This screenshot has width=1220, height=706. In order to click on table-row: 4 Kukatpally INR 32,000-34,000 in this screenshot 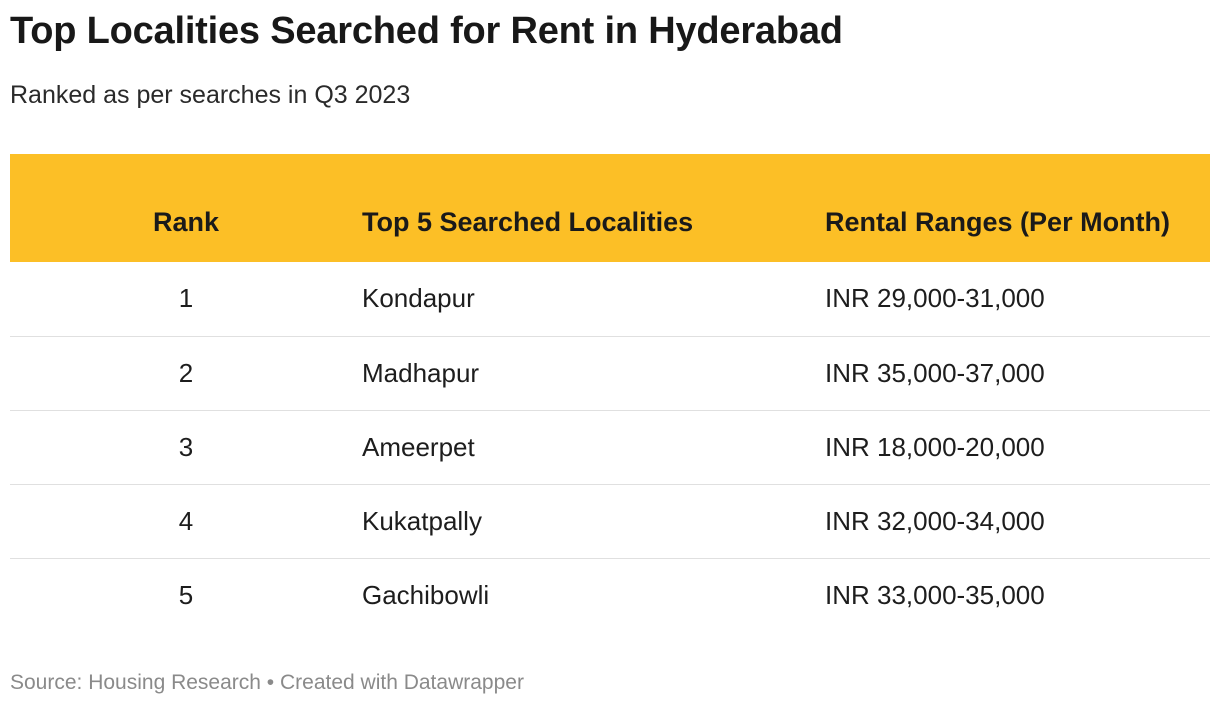, I will do `click(610, 521)`.